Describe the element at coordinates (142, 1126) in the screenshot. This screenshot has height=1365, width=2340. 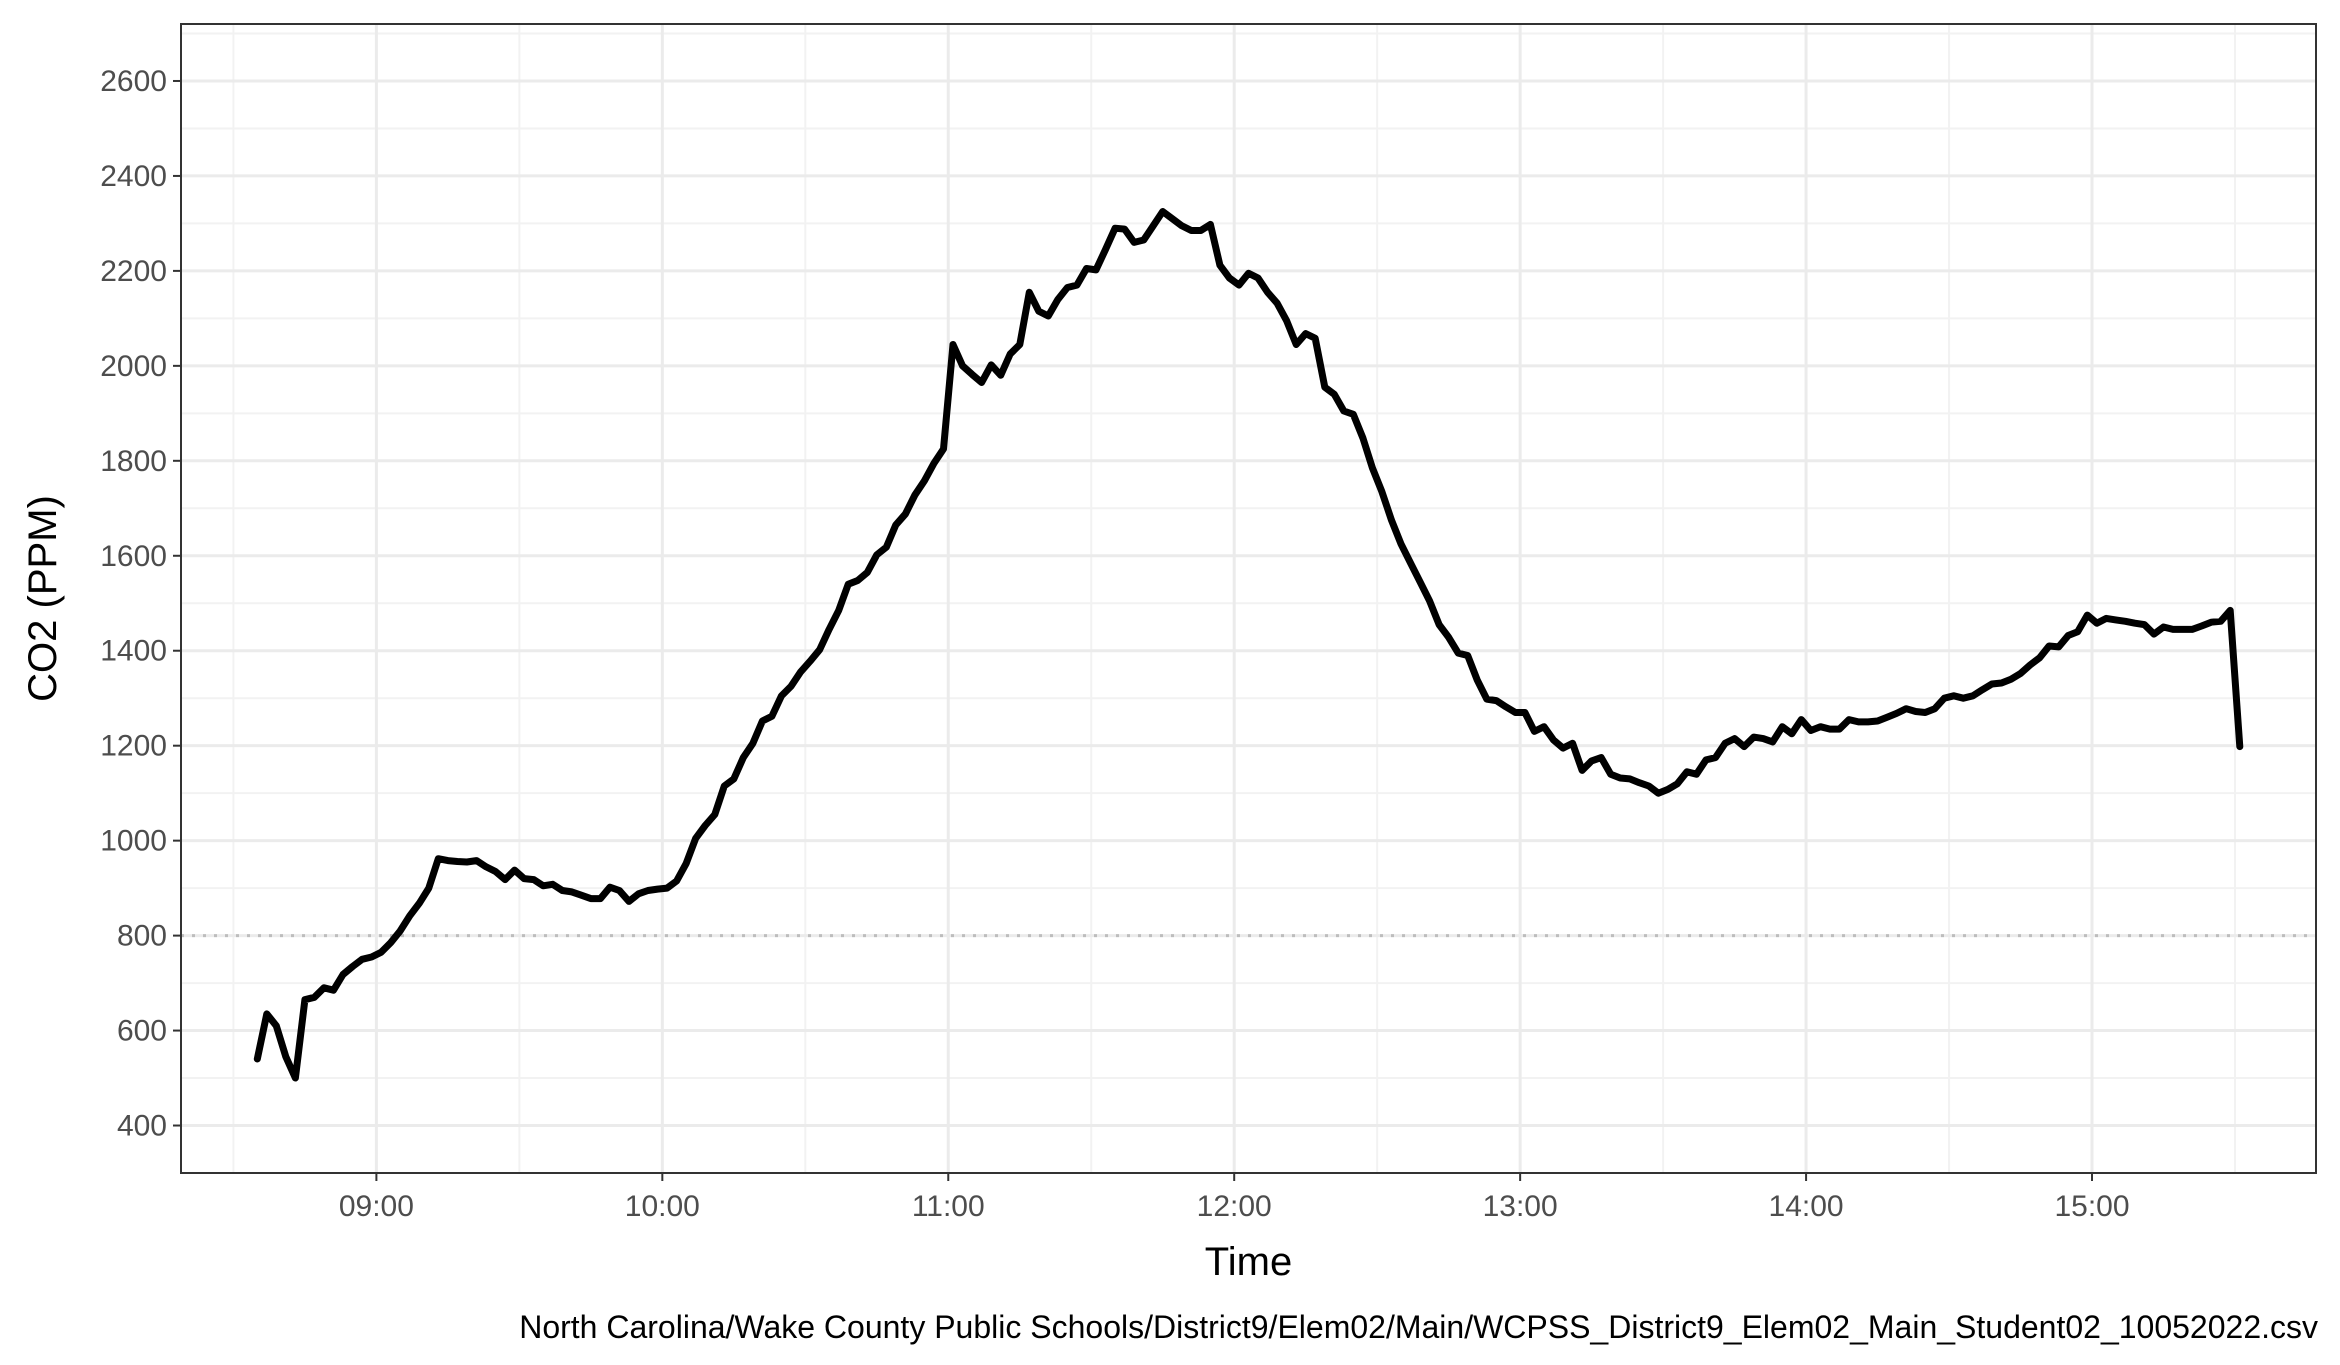
I see `y-tick-label: 400` at that location.